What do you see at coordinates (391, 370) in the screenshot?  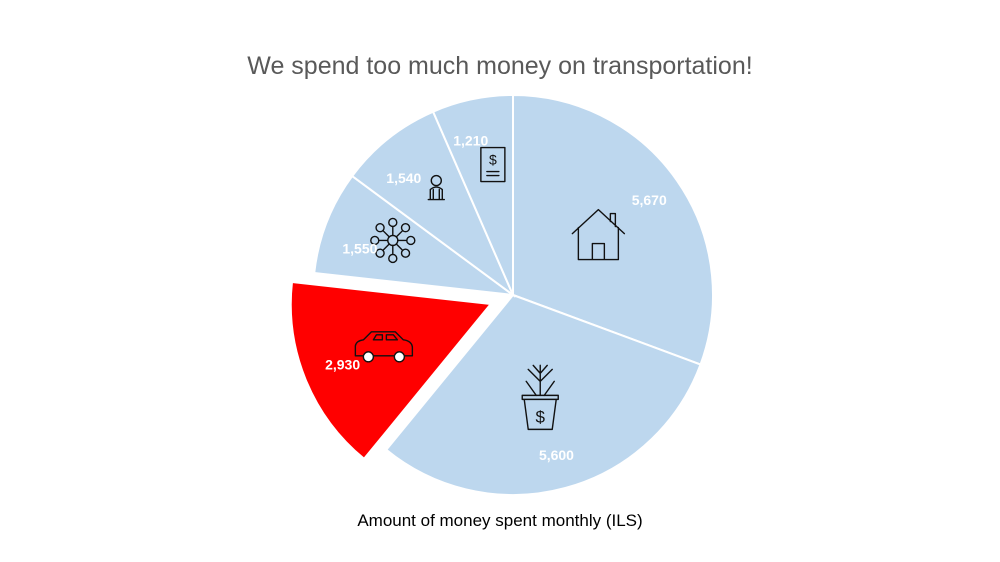 I see `pie-slice-car` at bounding box center [391, 370].